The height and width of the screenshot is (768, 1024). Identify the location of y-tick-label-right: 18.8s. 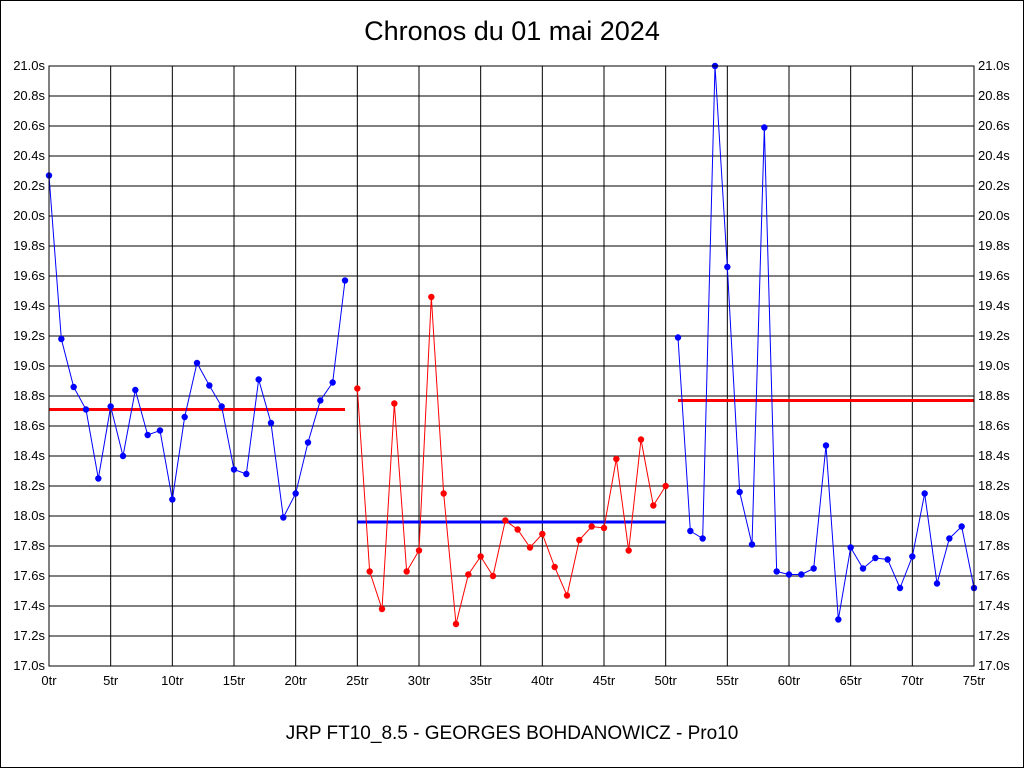
(994, 395).